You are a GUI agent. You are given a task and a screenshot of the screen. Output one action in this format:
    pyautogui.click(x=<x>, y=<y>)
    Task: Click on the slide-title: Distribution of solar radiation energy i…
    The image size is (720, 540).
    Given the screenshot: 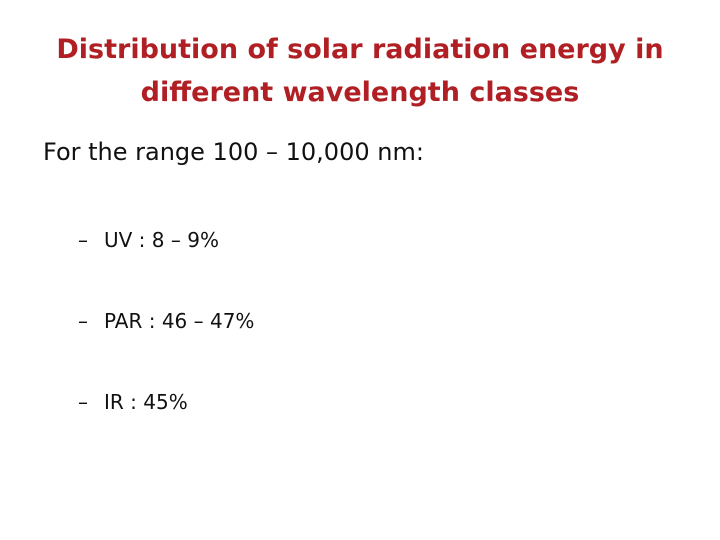 What is the action you would take?
    pyautogui.click(x=360, y=71)
    